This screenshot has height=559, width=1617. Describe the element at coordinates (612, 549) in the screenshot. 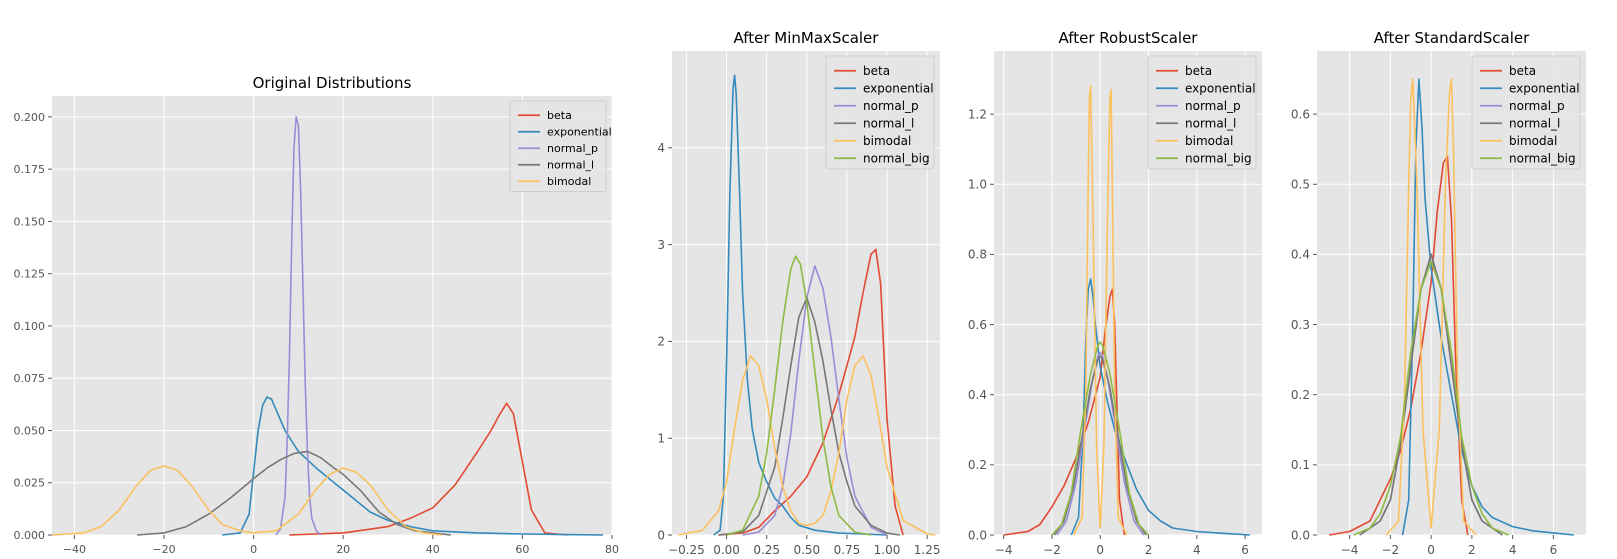

I see `x-tick-label: 80` at that location.